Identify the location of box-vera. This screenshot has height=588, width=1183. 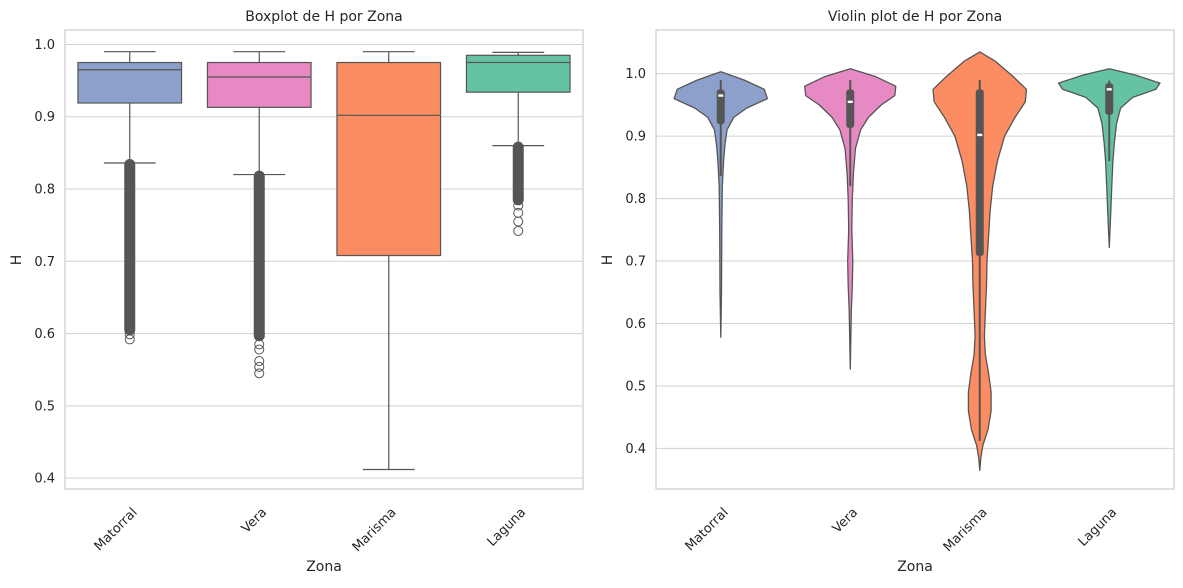
(259, 215).